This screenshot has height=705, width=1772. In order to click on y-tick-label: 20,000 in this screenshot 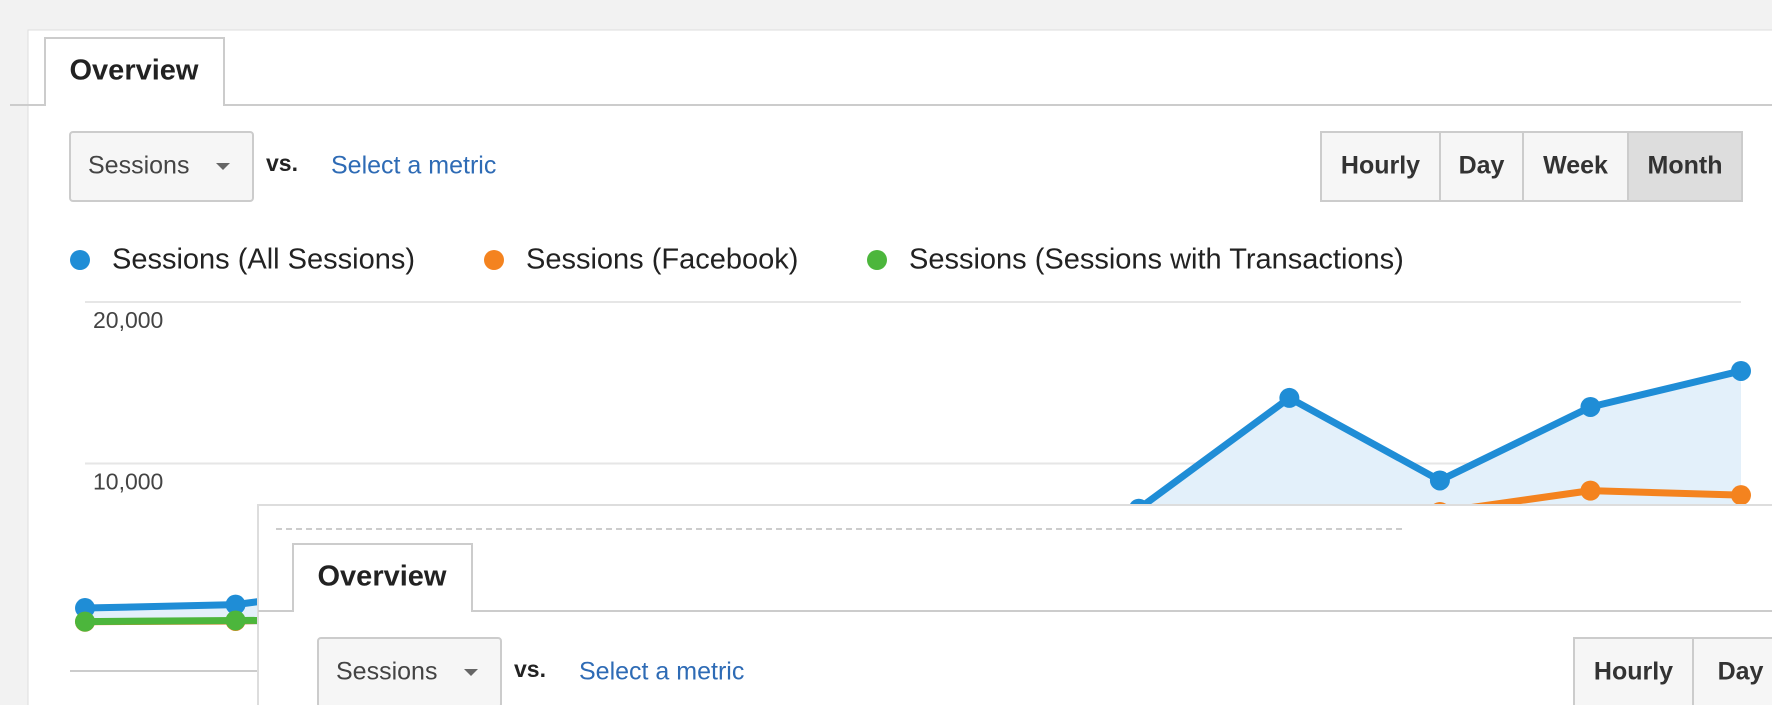, I will do `click(128, 320)`.